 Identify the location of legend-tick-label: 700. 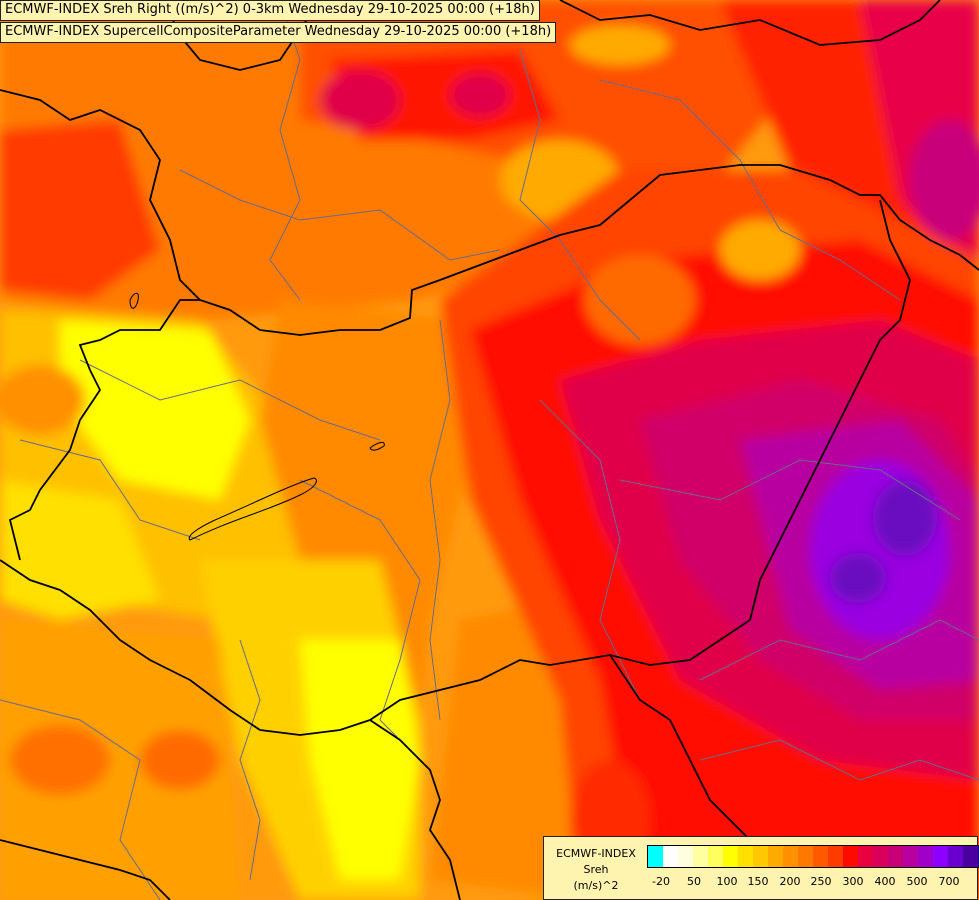
(949, 881).